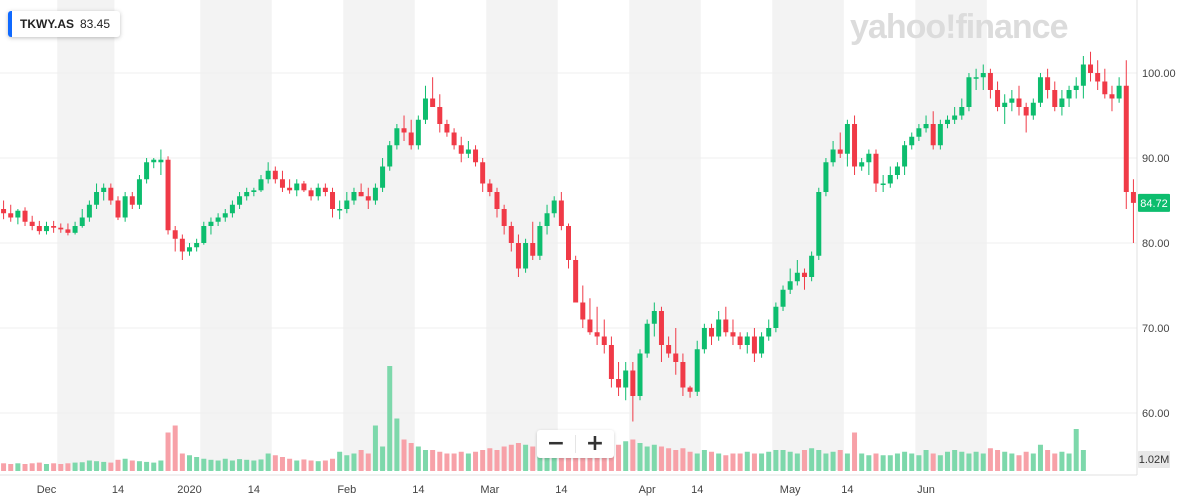 This screenshot has width=1178, height=501. What do you see at coordinates (47, 24) in the screenshot?
I see `ticker-symbol: TKWY.AS` at bounding box center [47, 24].